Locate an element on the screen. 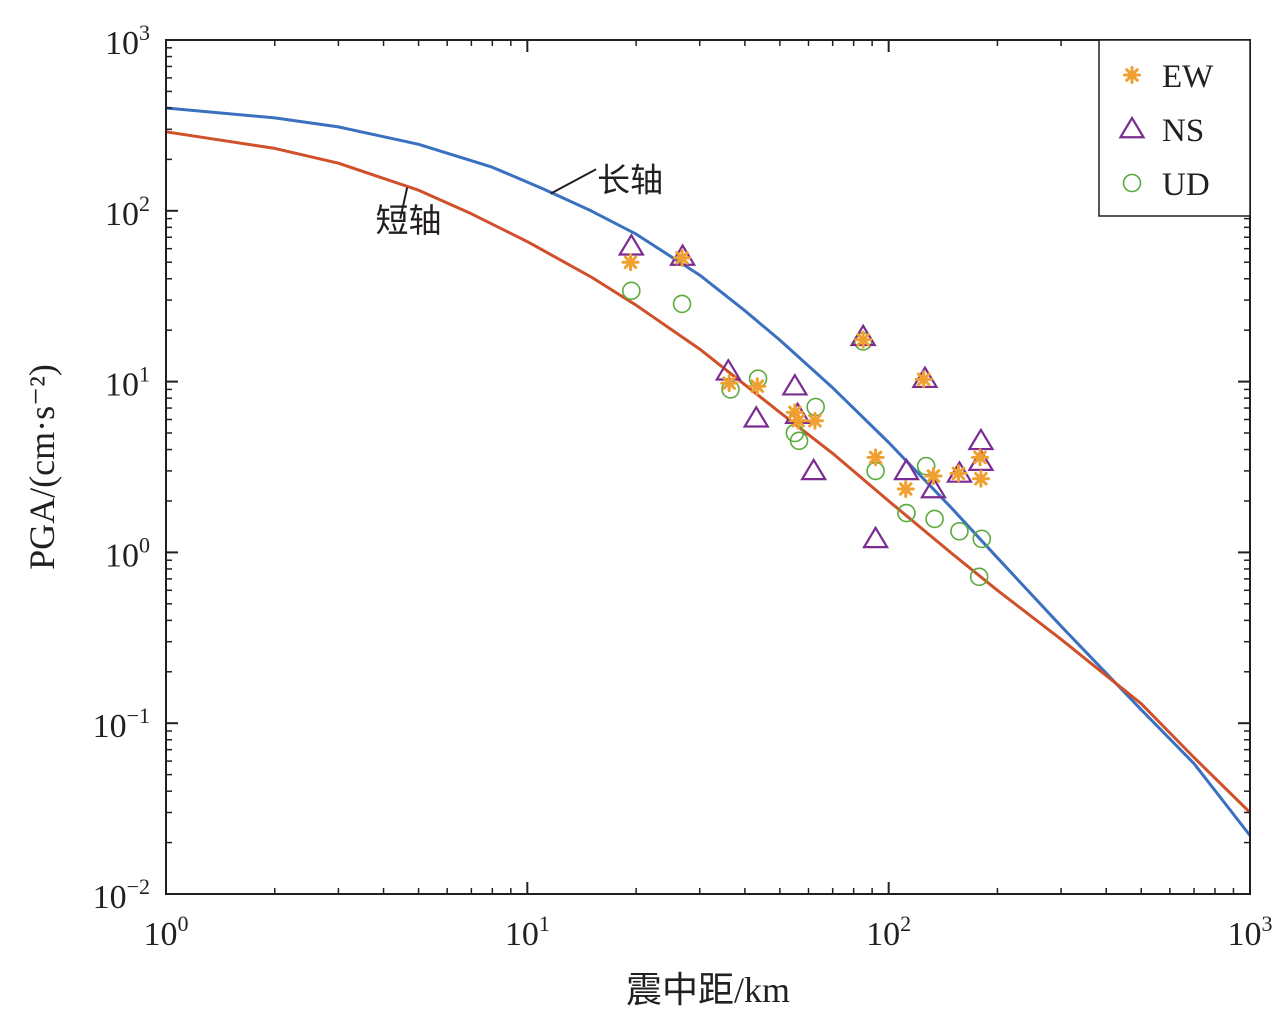 The image size is (1280, 1022). x-tick-label-3: 10³ is located at coordinates (1250, 932).